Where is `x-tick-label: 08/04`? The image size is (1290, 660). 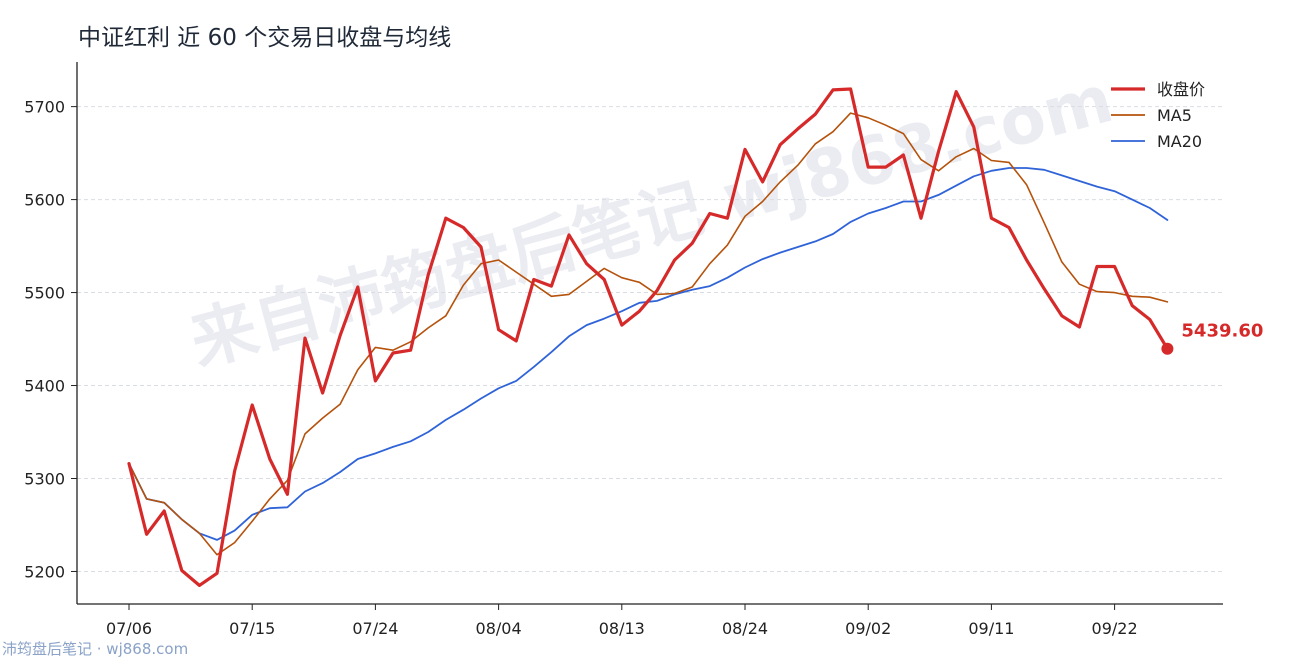 x-tick-label: 08/04 is located at coordinates (499, 628).